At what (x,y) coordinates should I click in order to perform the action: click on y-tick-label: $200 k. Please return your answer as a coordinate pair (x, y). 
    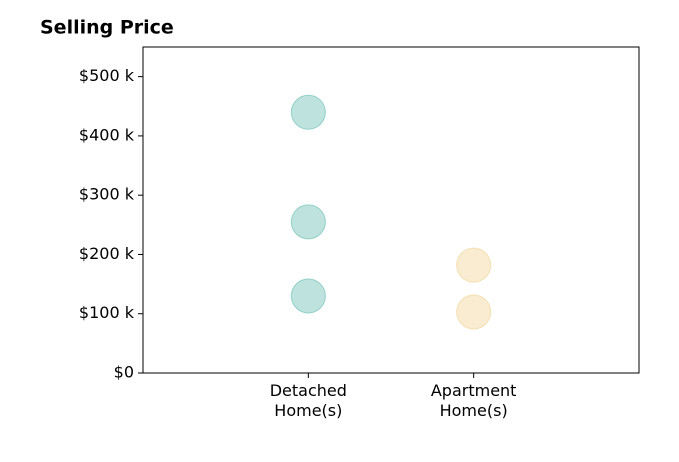
    Looking at the image, I should click on (107, 253).